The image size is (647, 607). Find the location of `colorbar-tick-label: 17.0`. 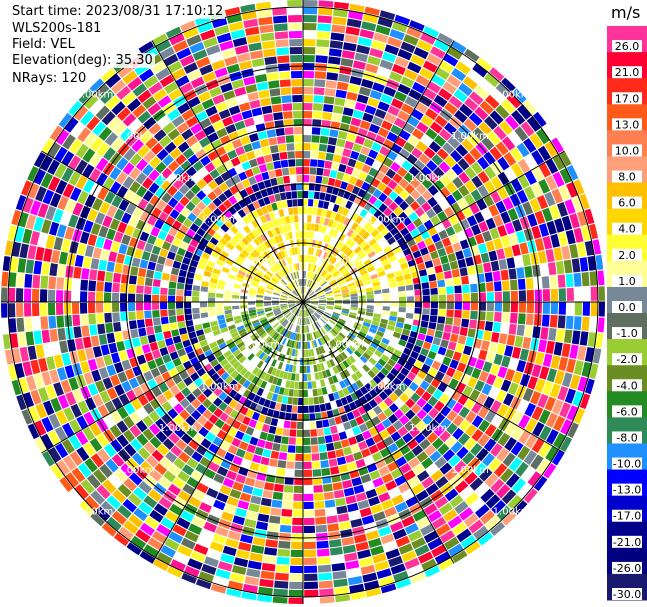

colorbar-tick-label: 17.0 is located at coordinates (627, 98).